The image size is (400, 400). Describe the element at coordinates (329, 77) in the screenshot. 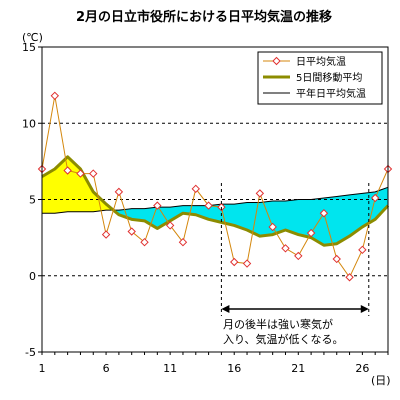

I see `legend-label-moving: 5日間移動平均` at that location.